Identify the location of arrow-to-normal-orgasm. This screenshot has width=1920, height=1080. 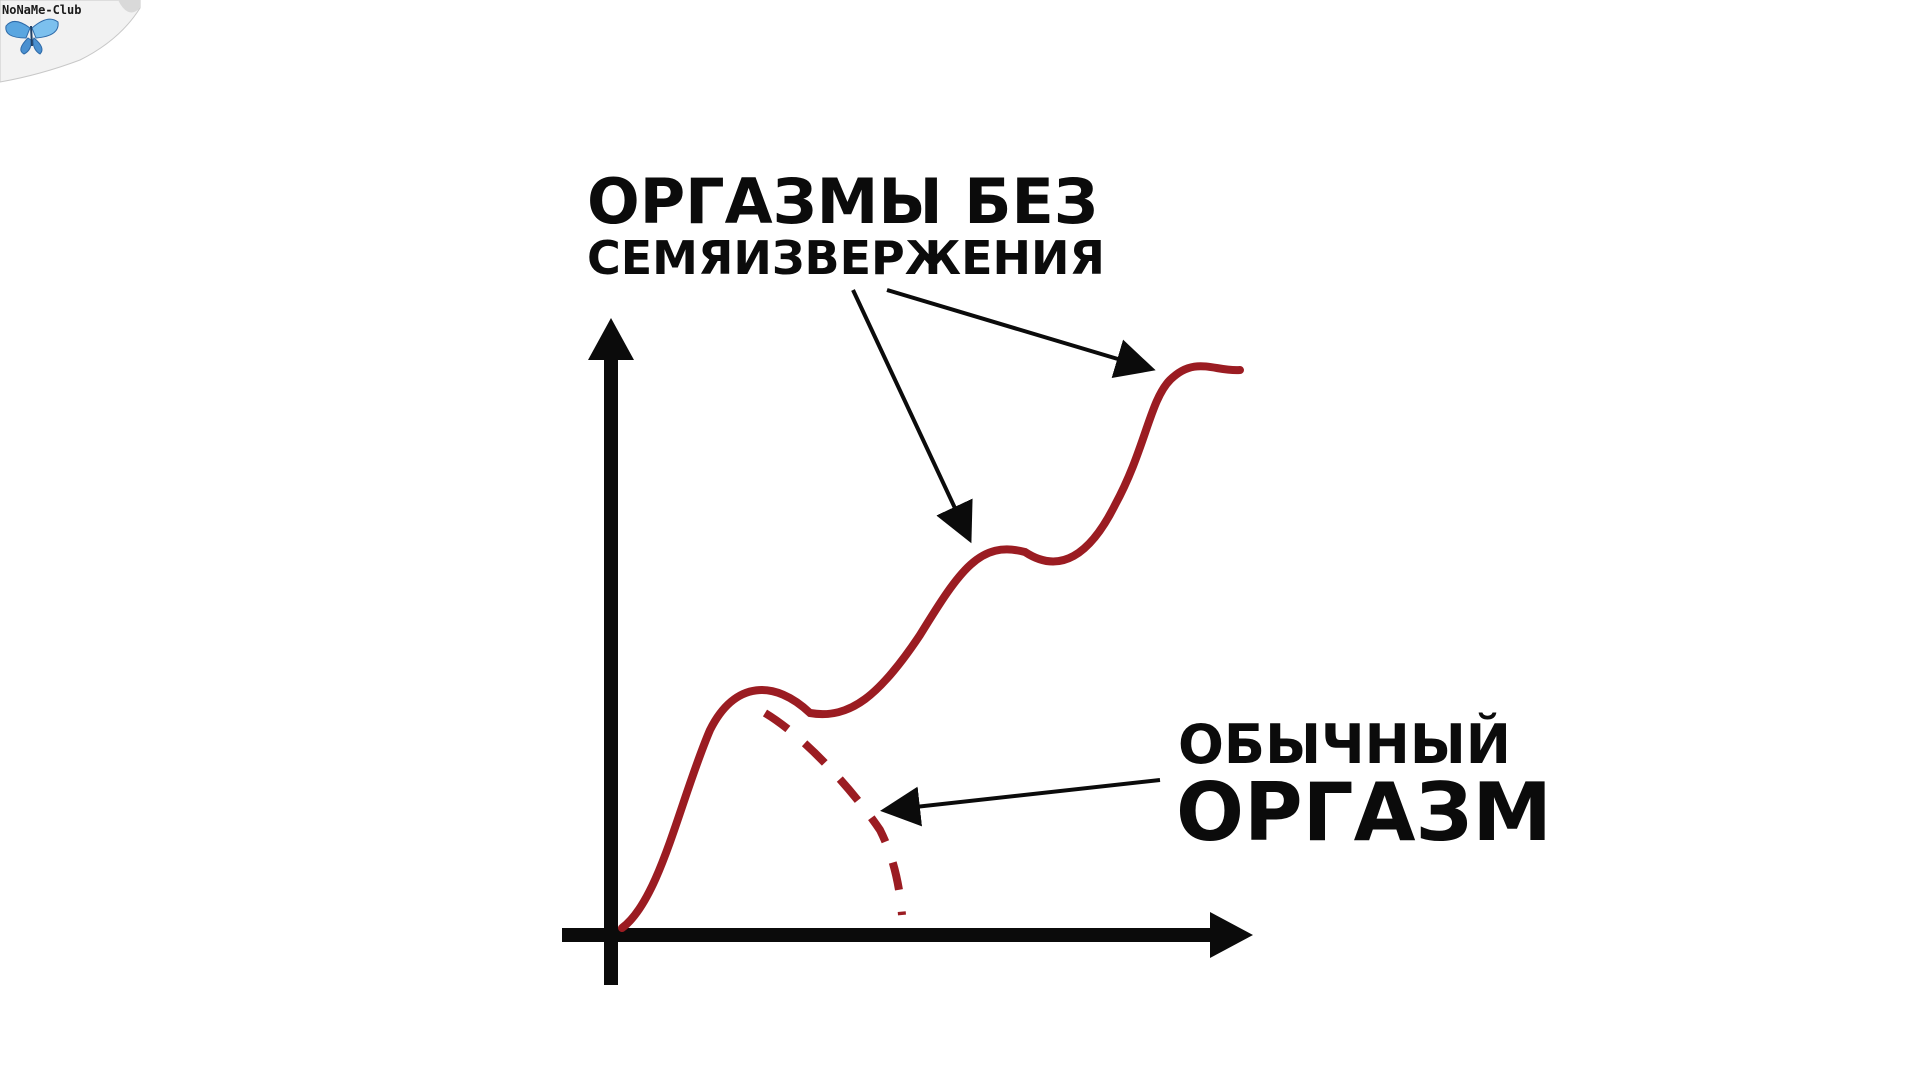
(1020, 802).